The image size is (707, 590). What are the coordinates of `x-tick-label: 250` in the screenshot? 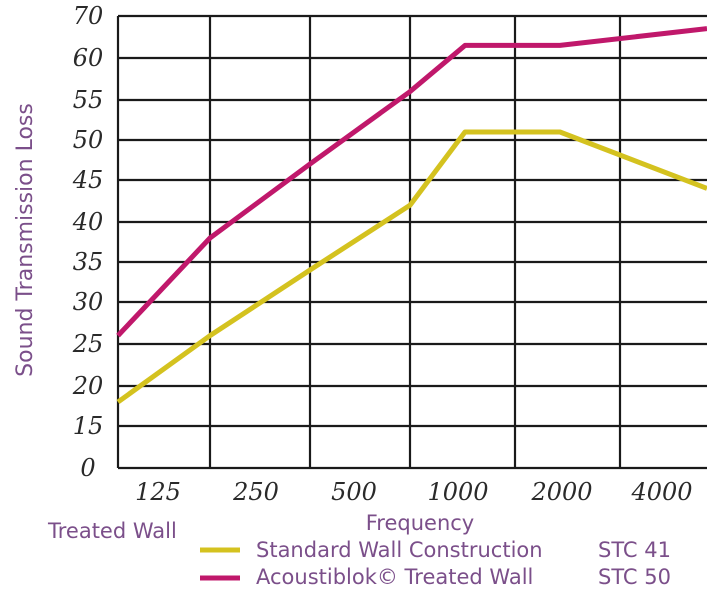 It's located at (255, 492).